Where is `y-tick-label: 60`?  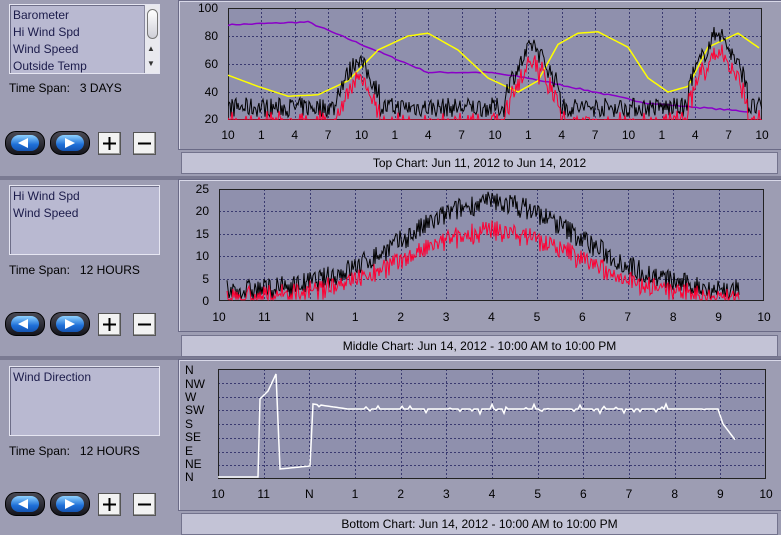 y-tick-label: 60 is located at coordinates (211, 64).